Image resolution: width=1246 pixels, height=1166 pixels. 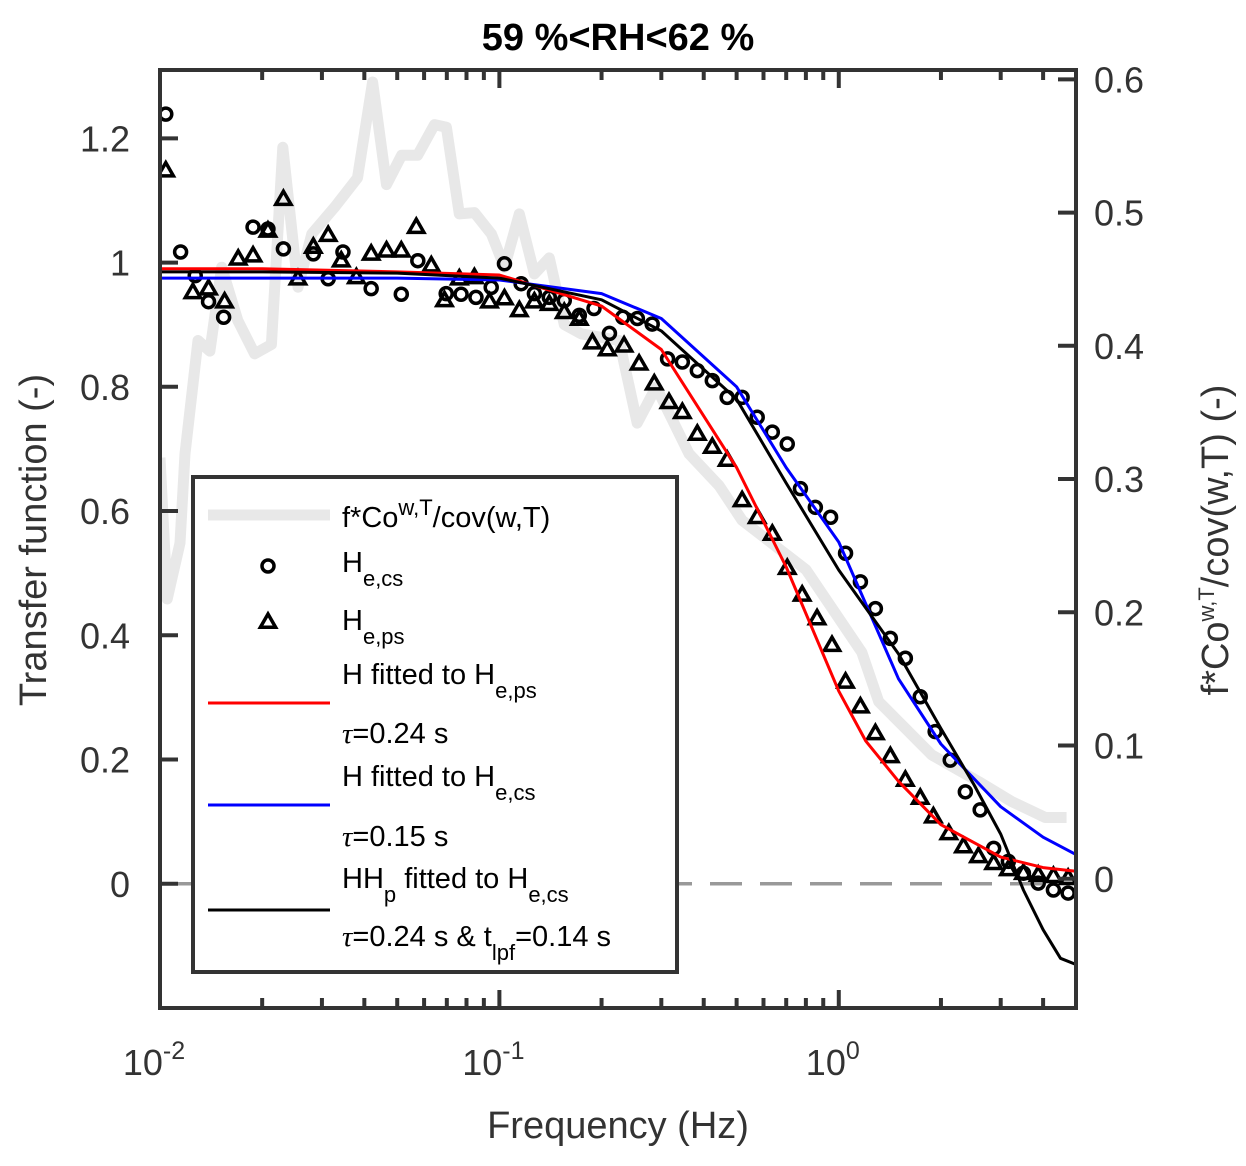 I want to click on y-tick-label-right: 0.4, so click(x=1119, y=346).